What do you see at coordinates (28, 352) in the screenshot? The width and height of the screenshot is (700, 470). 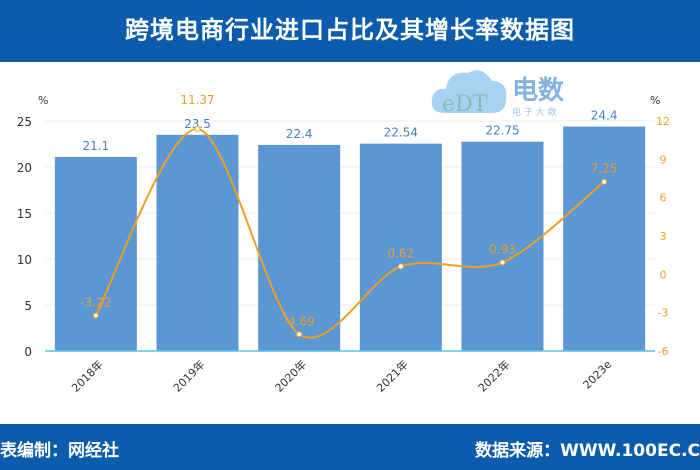 I see `left-tick-label: 0` at bounding box center [28, 352].